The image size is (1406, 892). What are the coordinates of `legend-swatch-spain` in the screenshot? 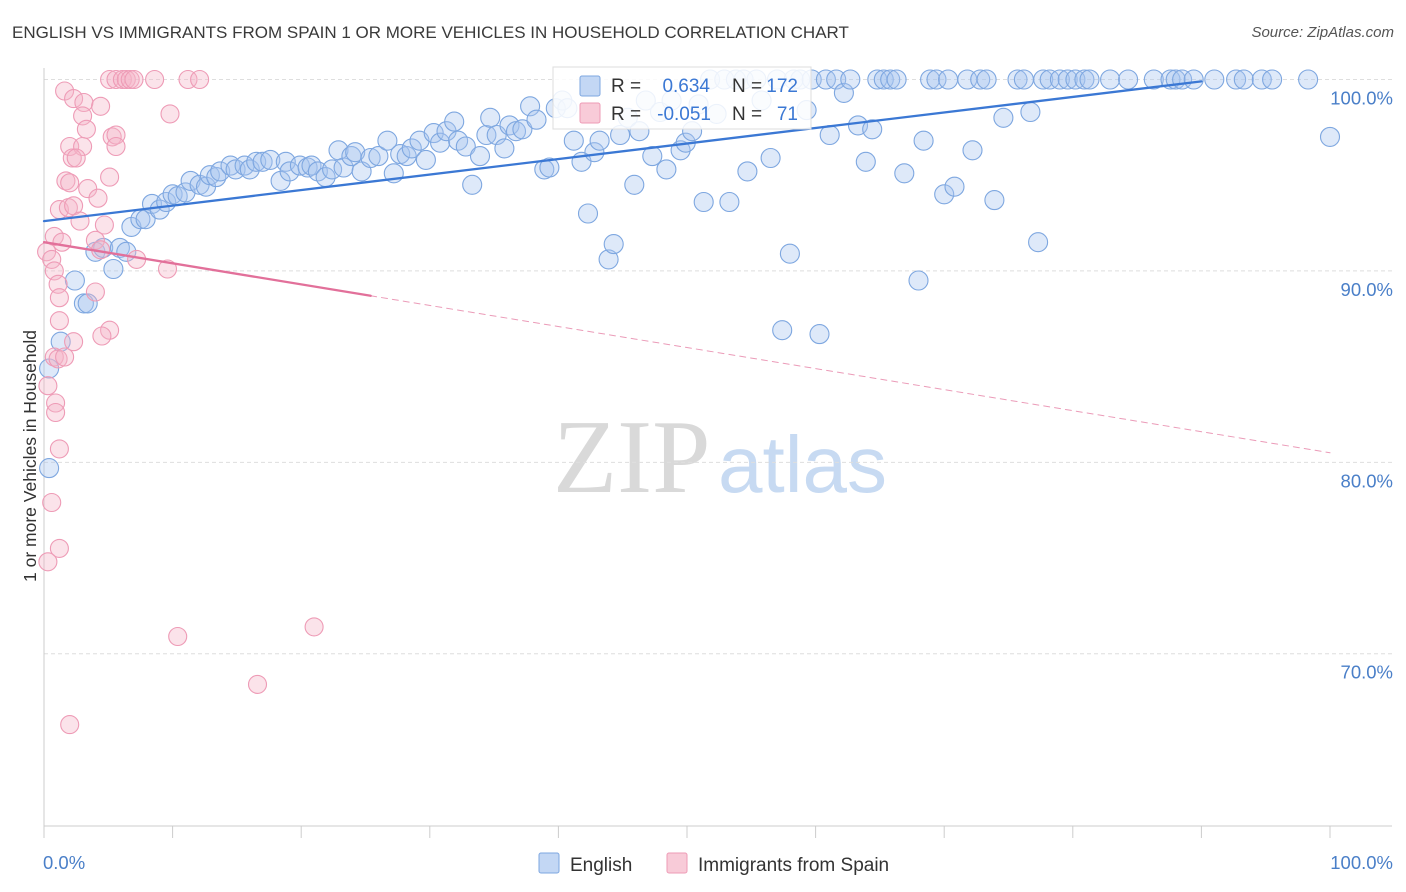 It's located at (677, 863).